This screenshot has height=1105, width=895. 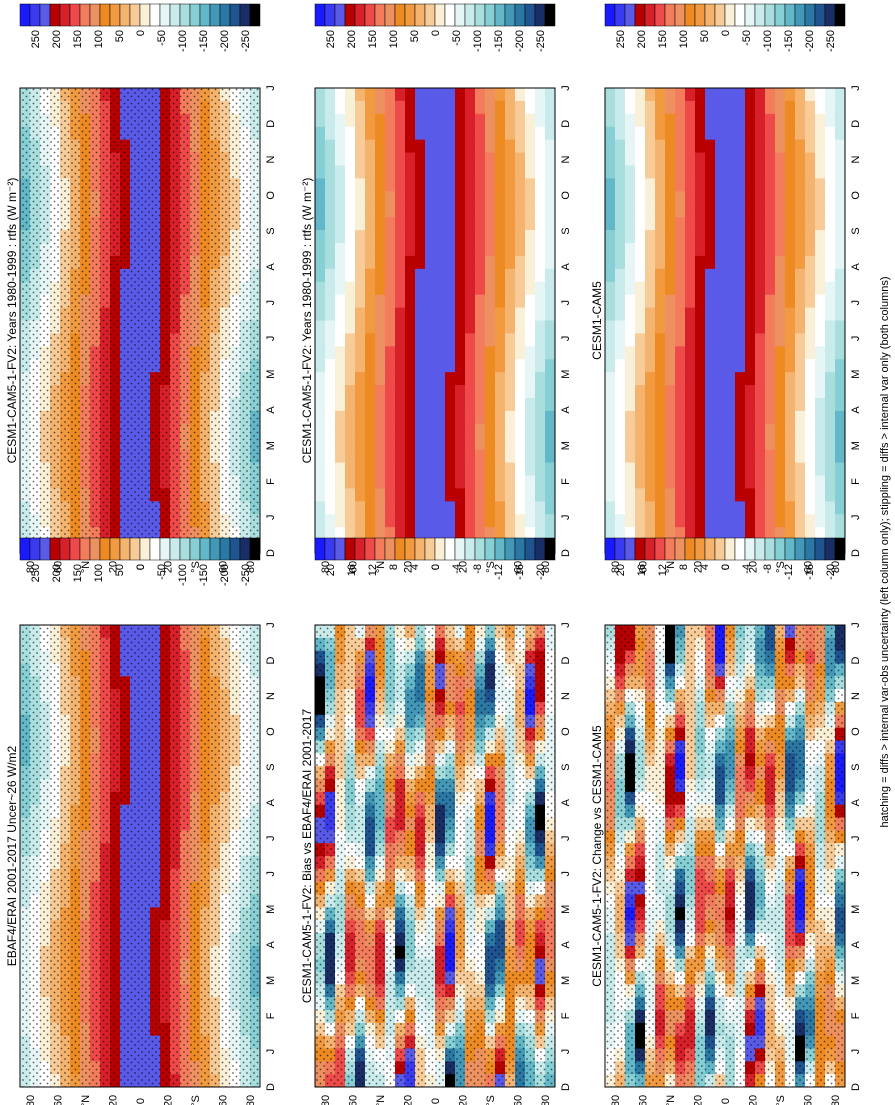 What do you see at coordinates (409, 1100) in the screenshot?
I see `lat-tick-label: 20` at bounding box center [409, 1100].